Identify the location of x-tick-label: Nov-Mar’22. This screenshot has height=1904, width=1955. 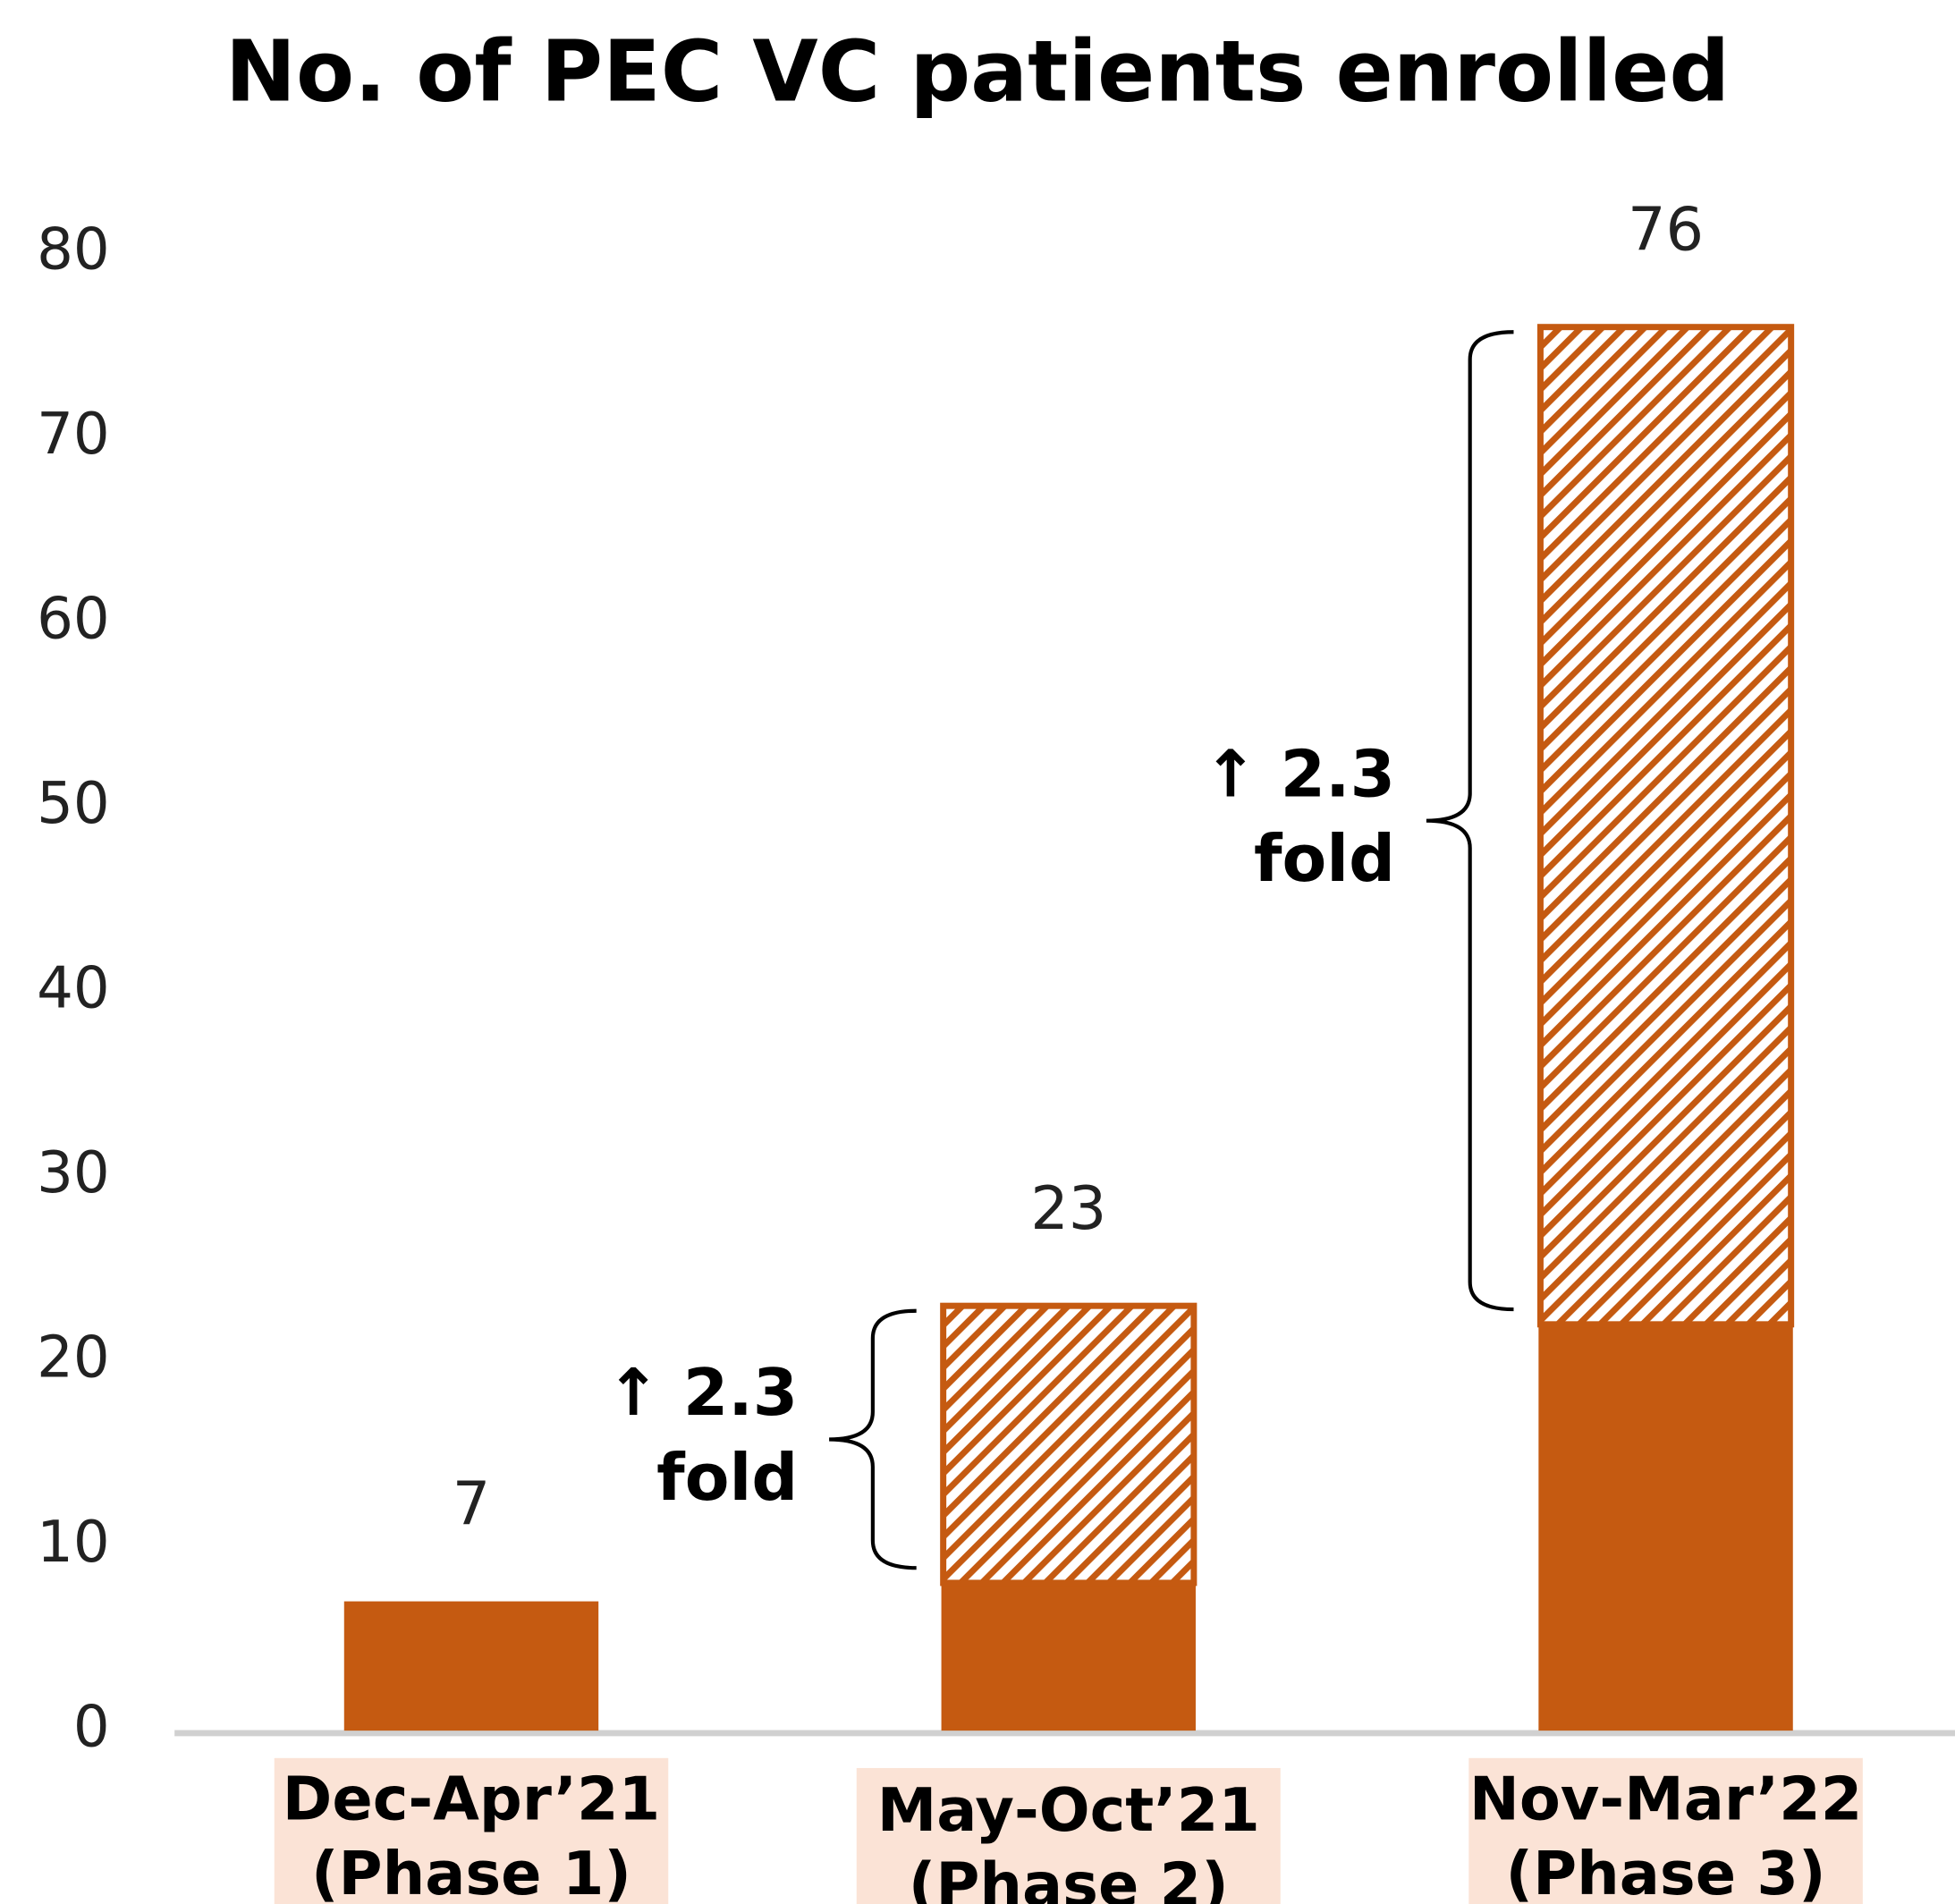
(1666, 1799).